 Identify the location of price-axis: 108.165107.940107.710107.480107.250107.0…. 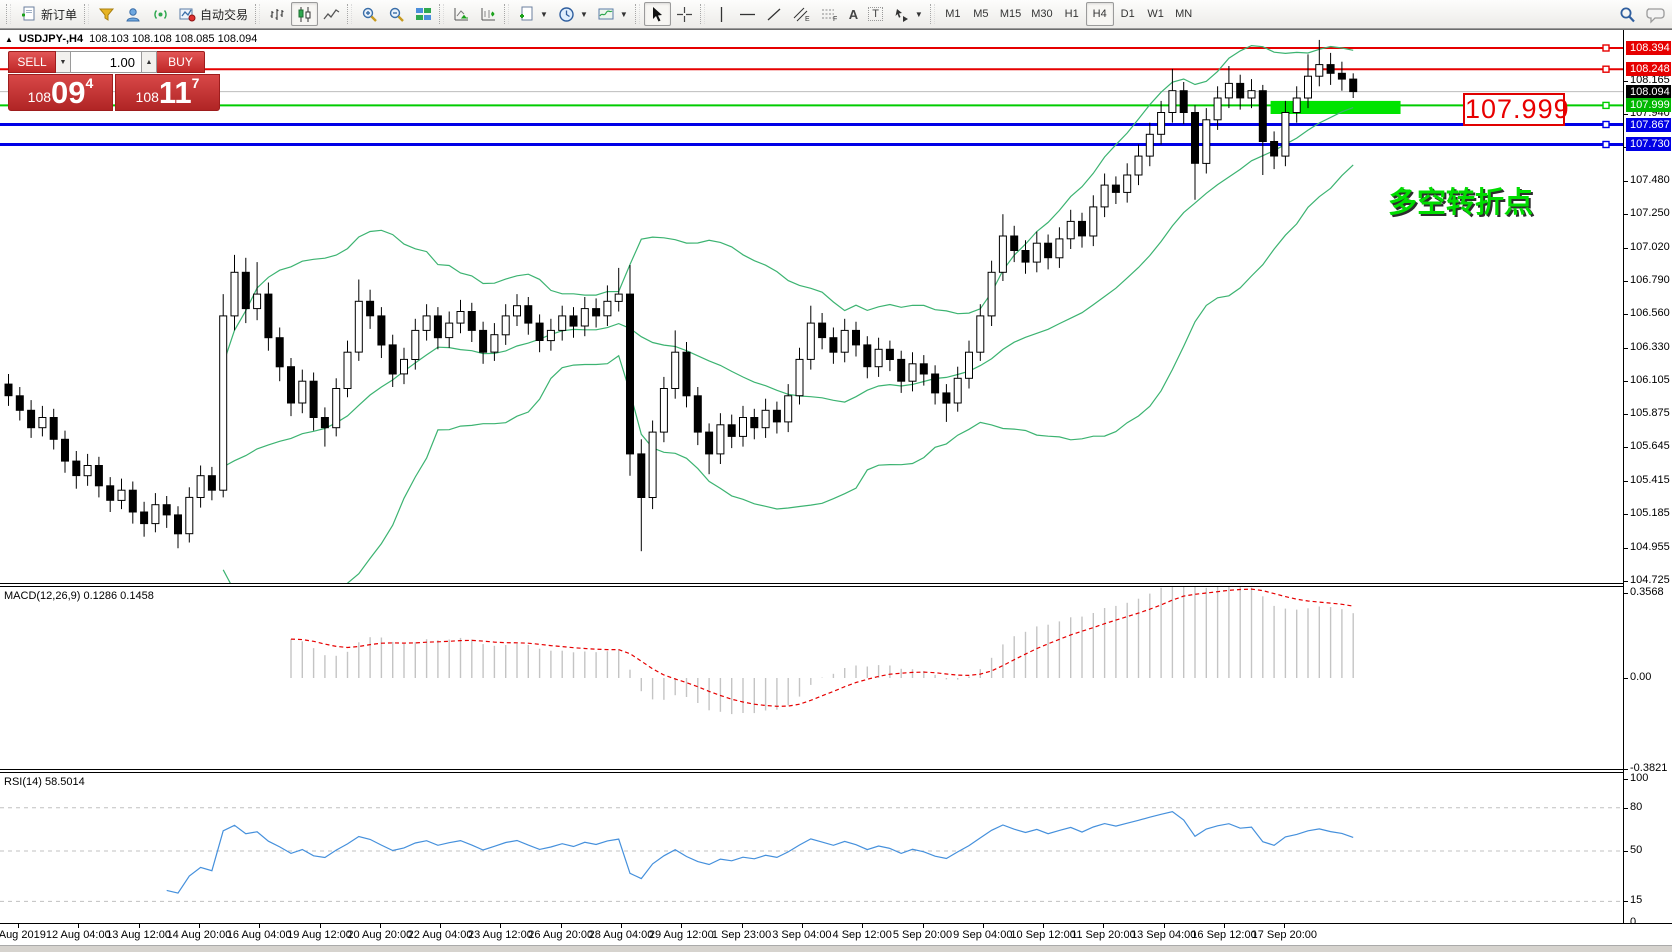
(1647, 479).